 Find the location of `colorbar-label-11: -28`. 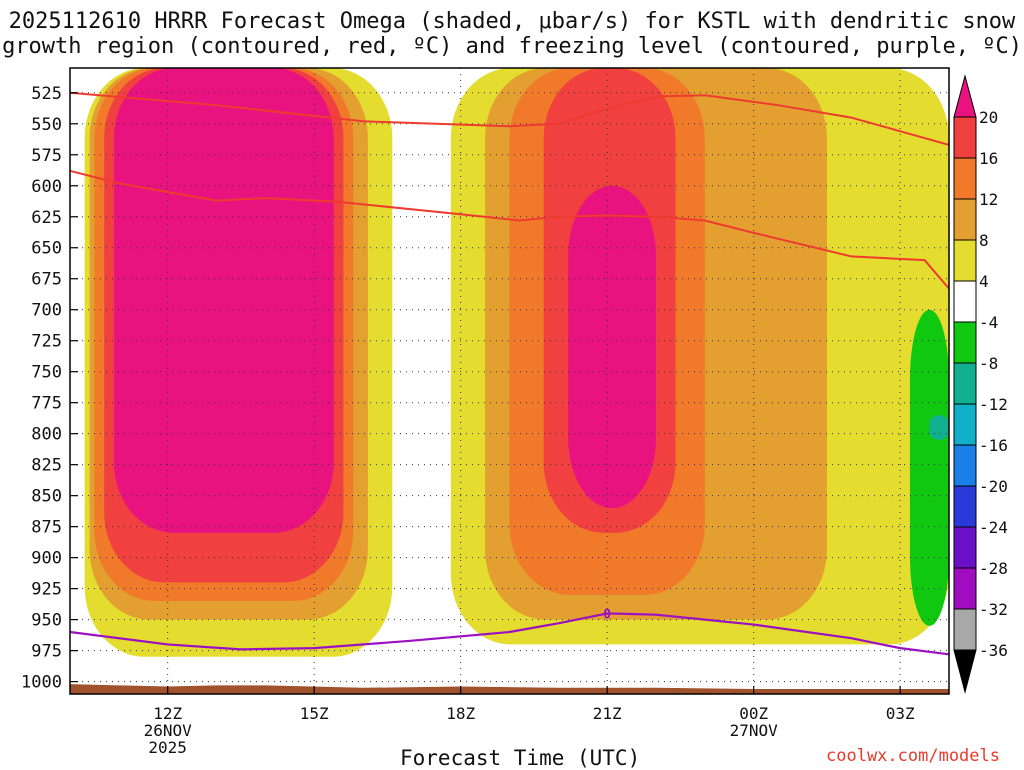

colorbar-label-11: -28 is located at coordinates (993, 568).